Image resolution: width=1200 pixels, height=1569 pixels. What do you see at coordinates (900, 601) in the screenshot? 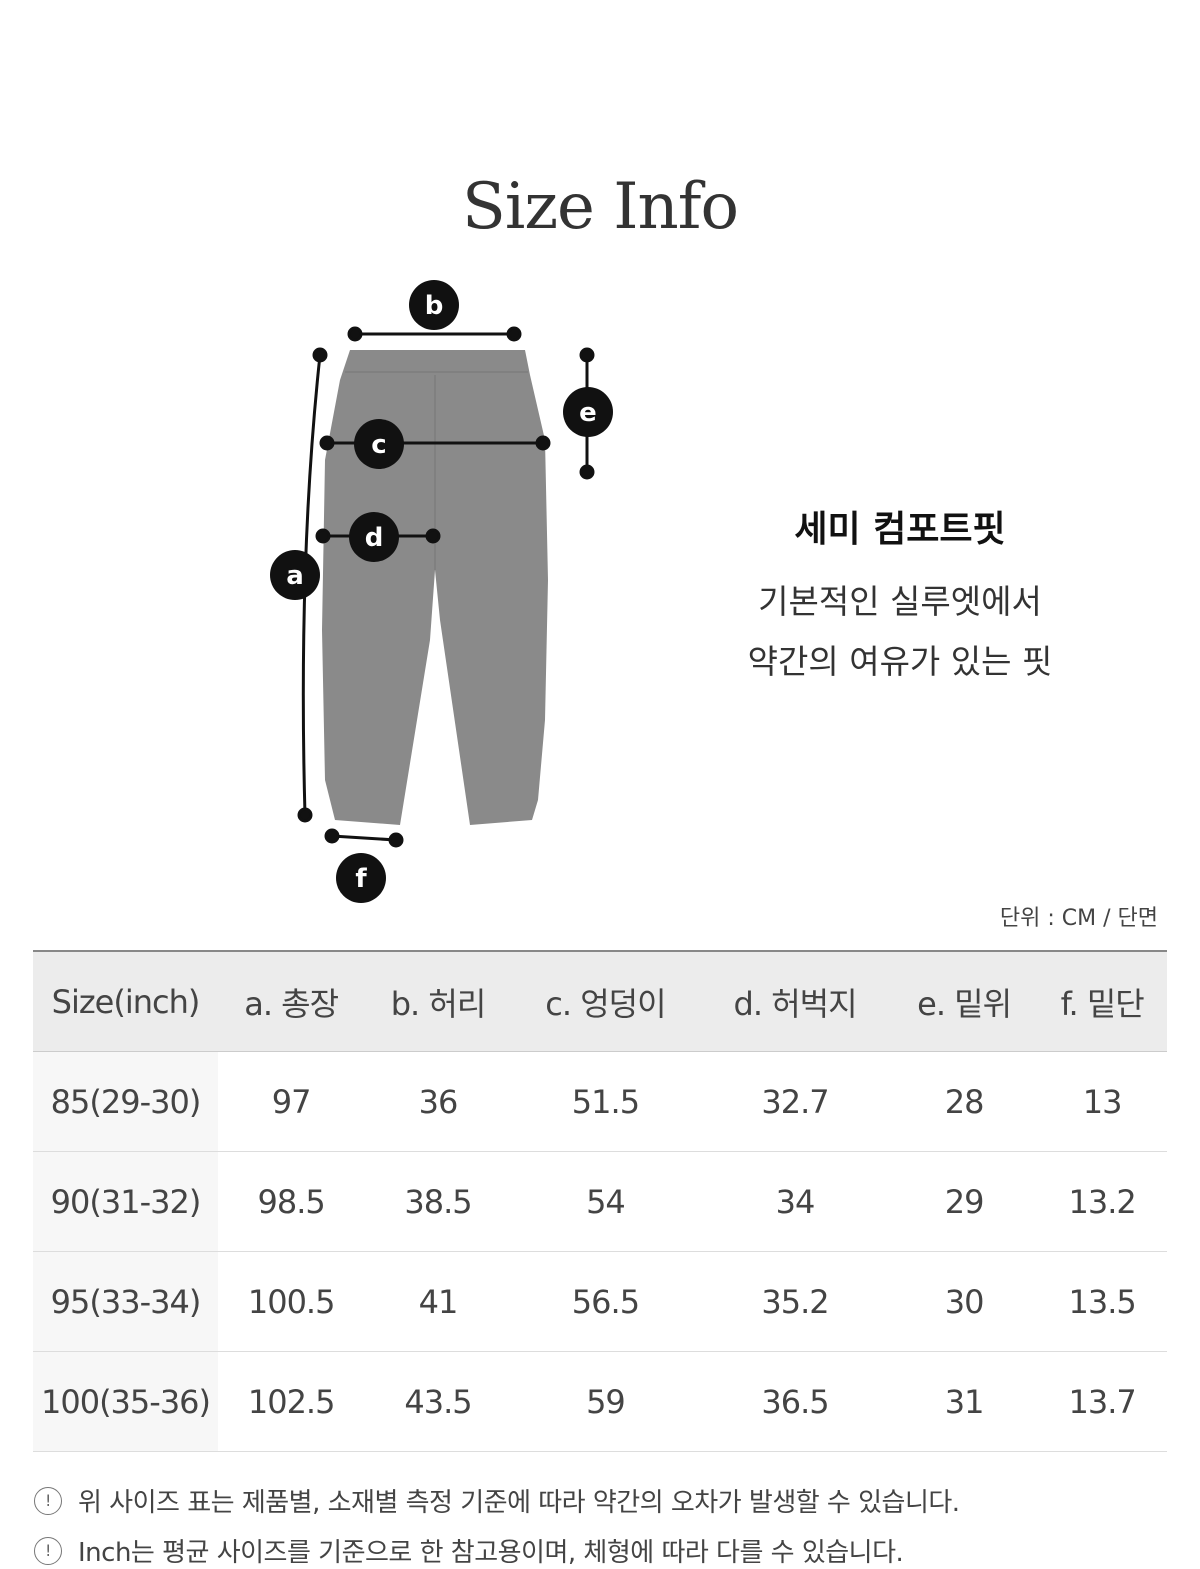
I see `fit-desc-line: 기본적인 실루엣에서` at bounding box center [900, 601].